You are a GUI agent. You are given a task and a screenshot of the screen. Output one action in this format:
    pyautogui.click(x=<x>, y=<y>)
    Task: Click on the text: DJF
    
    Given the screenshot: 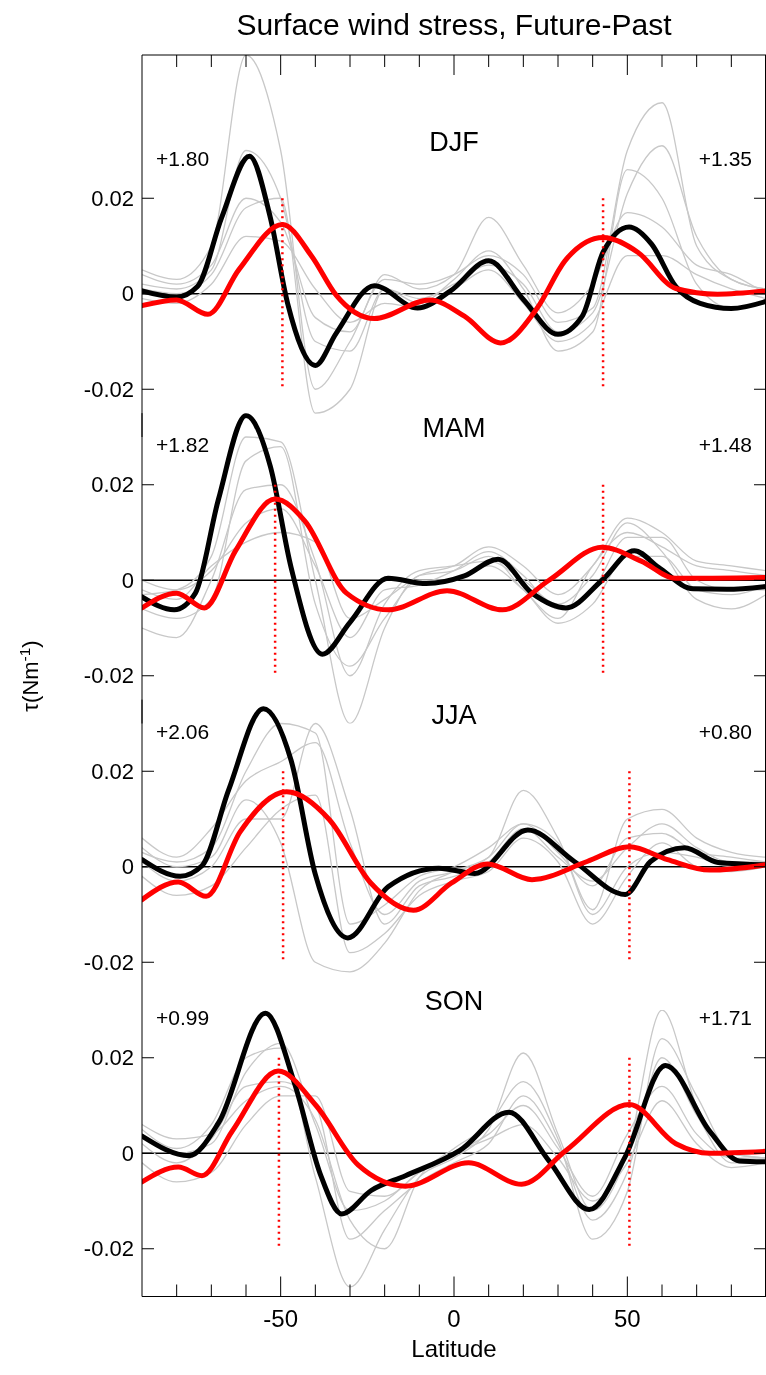 What is the action you would take?
    pyautogui.click(x=454, y=141)
    